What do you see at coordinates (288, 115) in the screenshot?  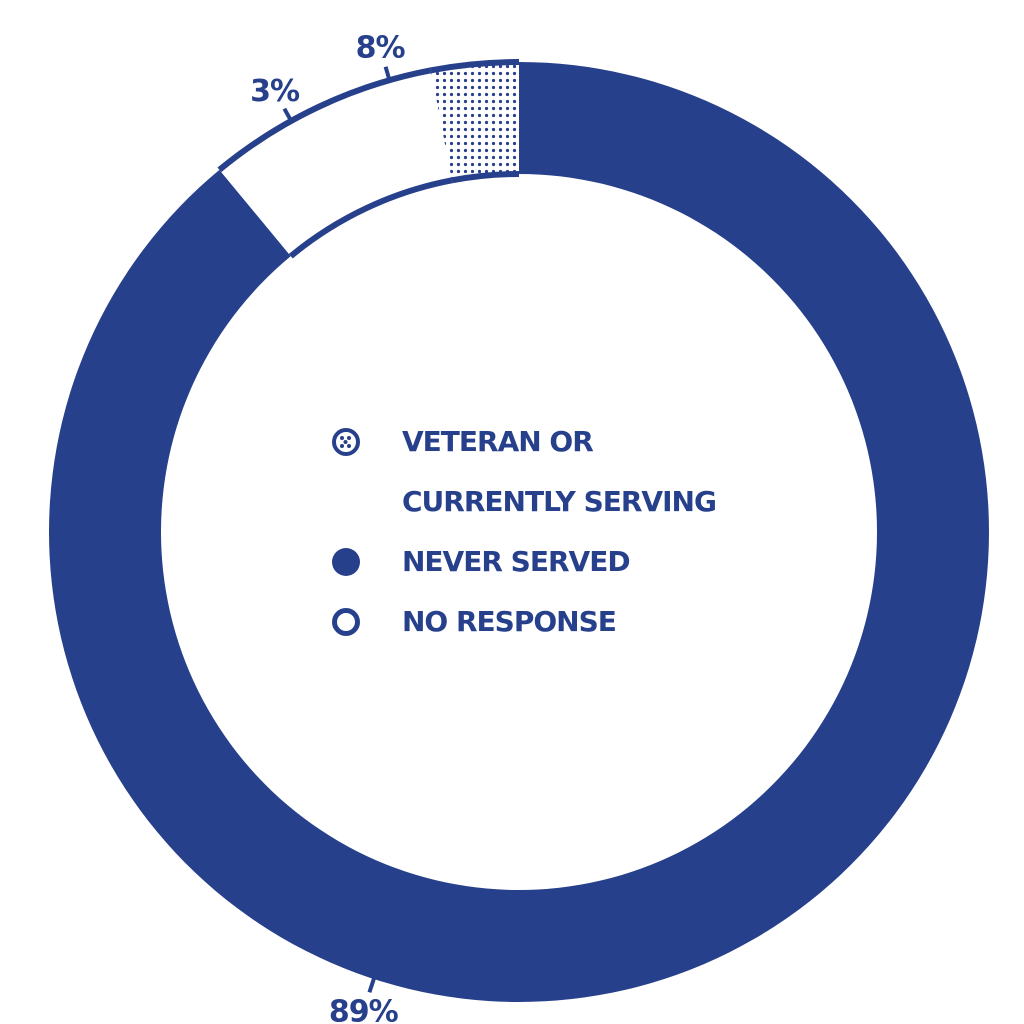 I see `label-tick-veteran` at bounding box center [288, 115].